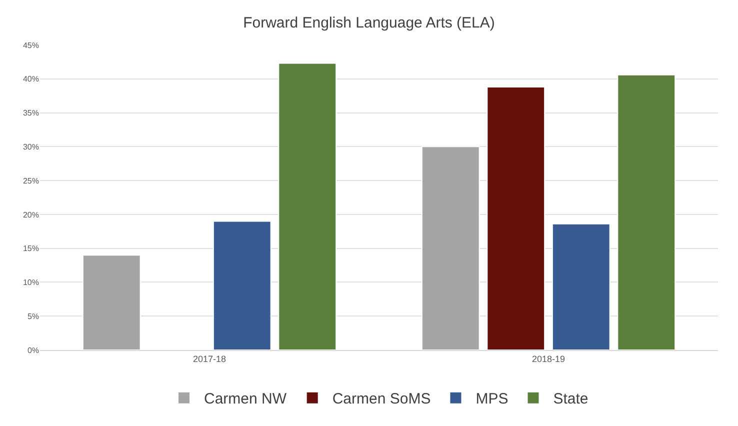  Describe the element at coordinates (549, 359) in the screenshot. I see `x-tick-label: 2018-19` at that location.